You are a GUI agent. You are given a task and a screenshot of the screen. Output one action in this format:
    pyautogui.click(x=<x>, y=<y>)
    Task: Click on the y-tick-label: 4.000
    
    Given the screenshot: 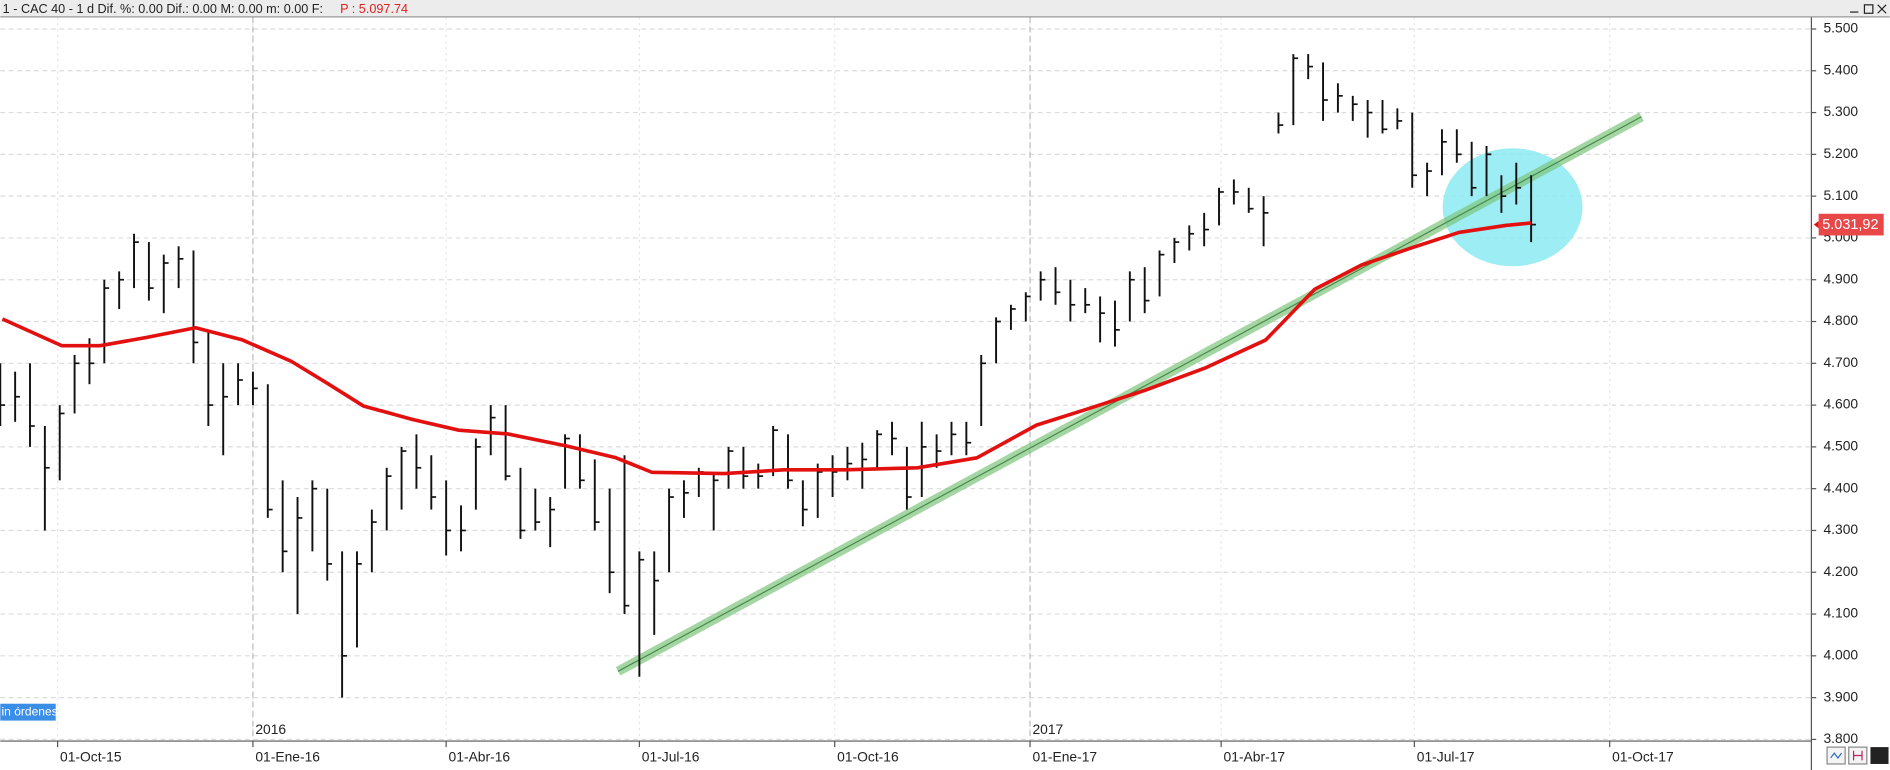 What is the action you would take?
    pyautogui.click(x=1840, y=654)
    